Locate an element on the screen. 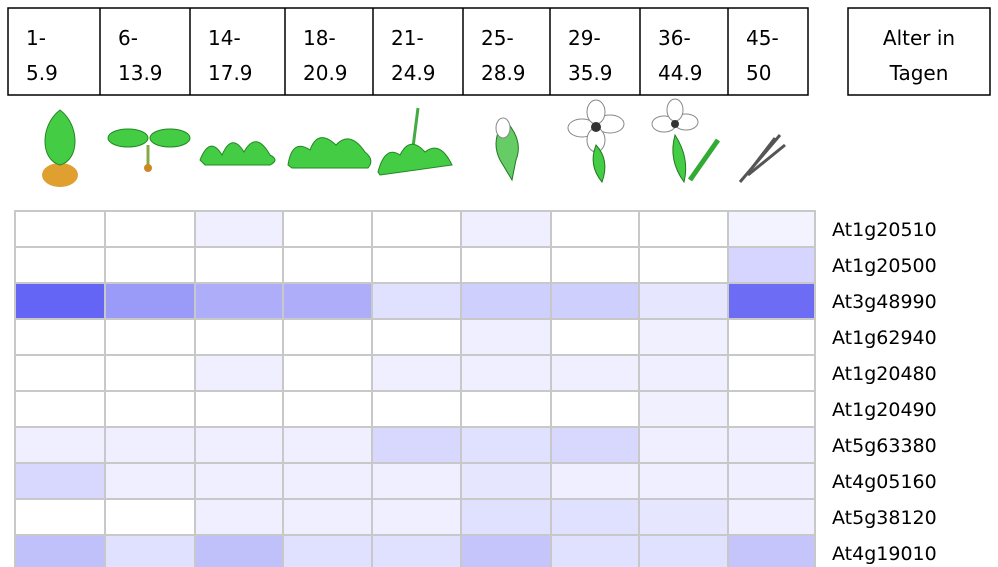 The width and height of the screenshot is (998, 567). age-range-start: 25- is located at coordinates (497, 38).